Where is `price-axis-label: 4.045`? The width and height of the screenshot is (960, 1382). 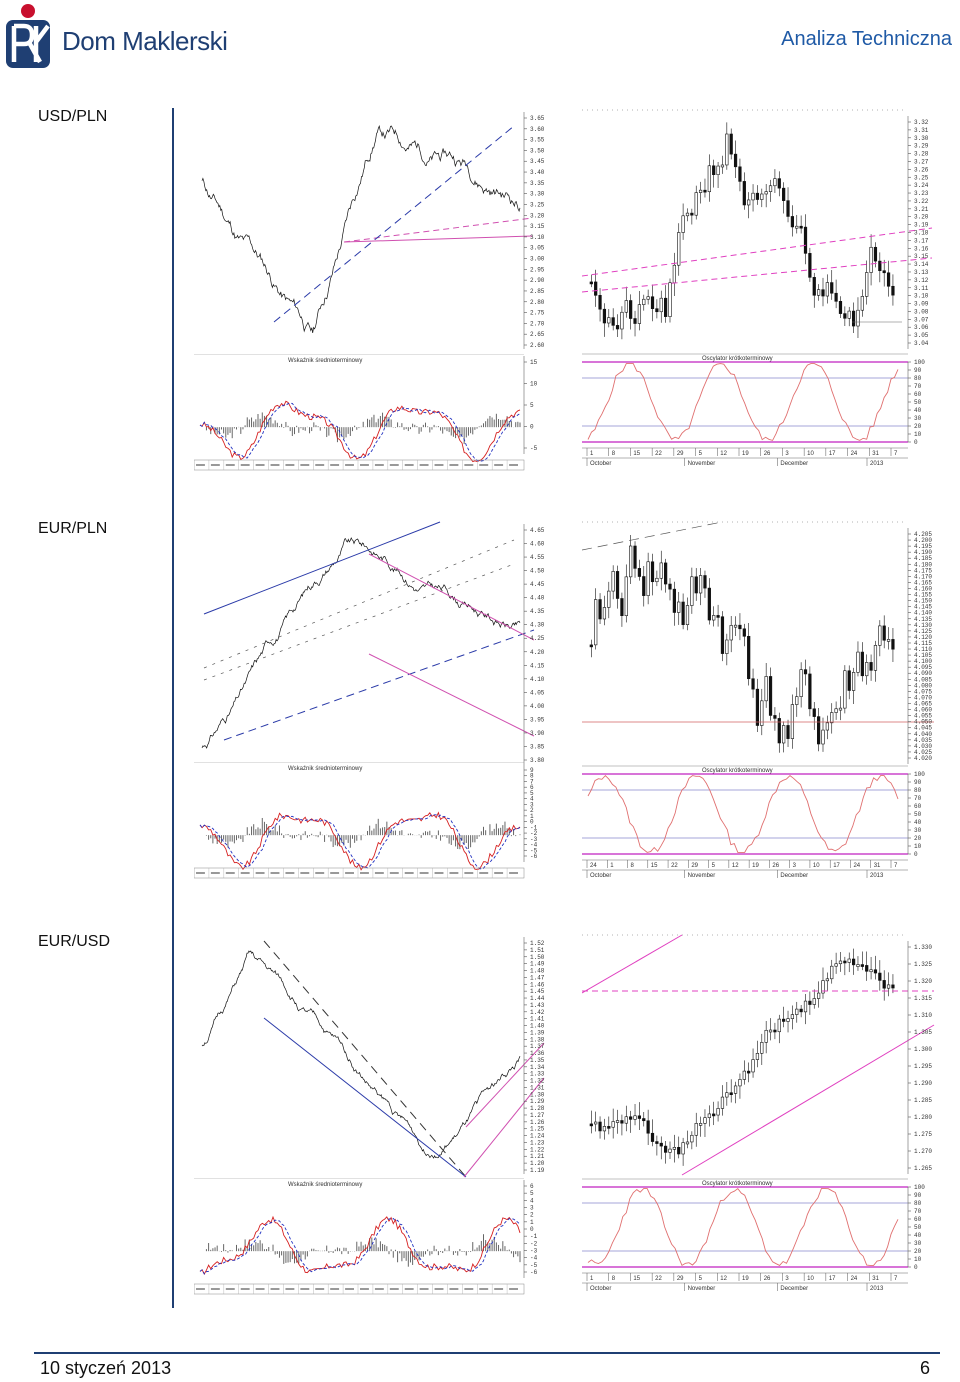 price-axis-label: 4.045 is located at coordinates (923, 728).